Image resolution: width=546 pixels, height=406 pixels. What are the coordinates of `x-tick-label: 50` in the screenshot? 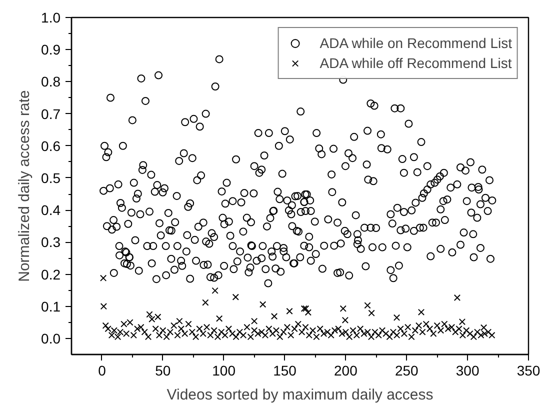 It's located at (163, 370).